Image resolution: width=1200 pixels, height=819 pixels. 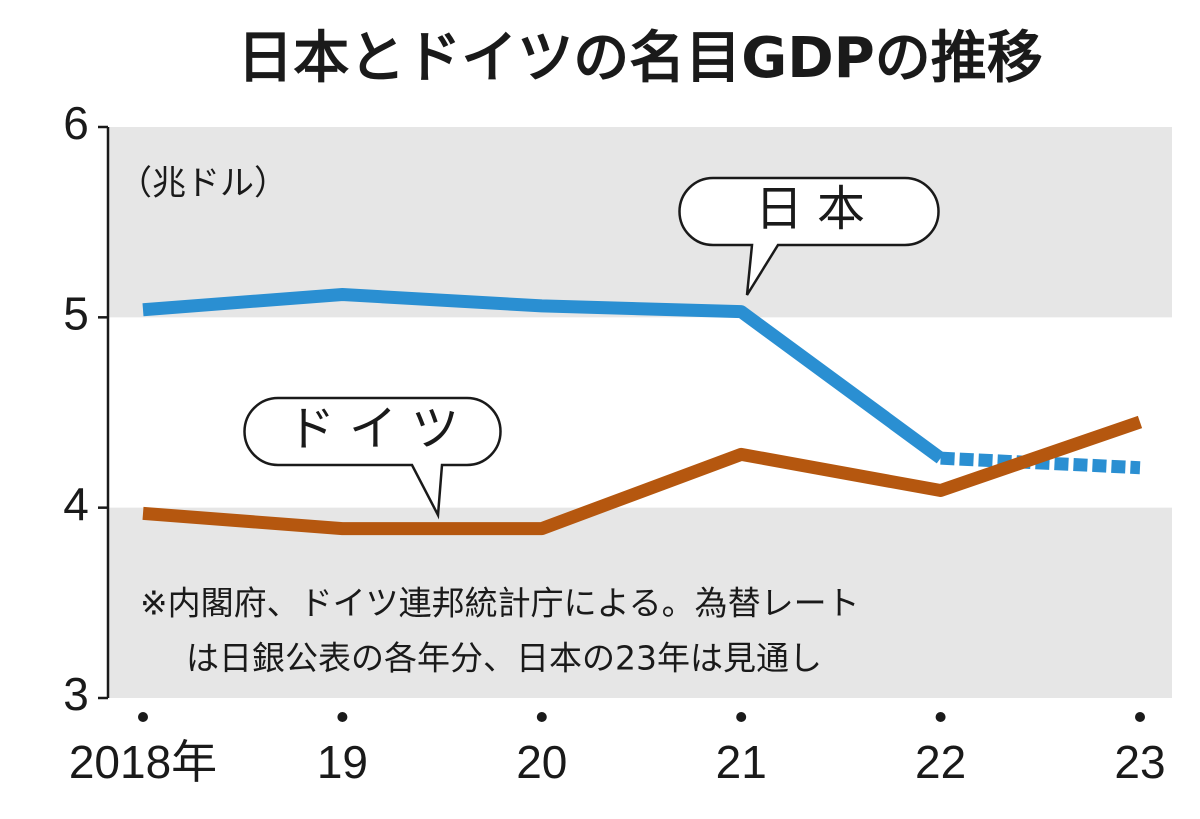 What do you see at coordinates (541, 762) in the screenshot?
I see `x-tick-label: 20` at bounding box center [541, 762].